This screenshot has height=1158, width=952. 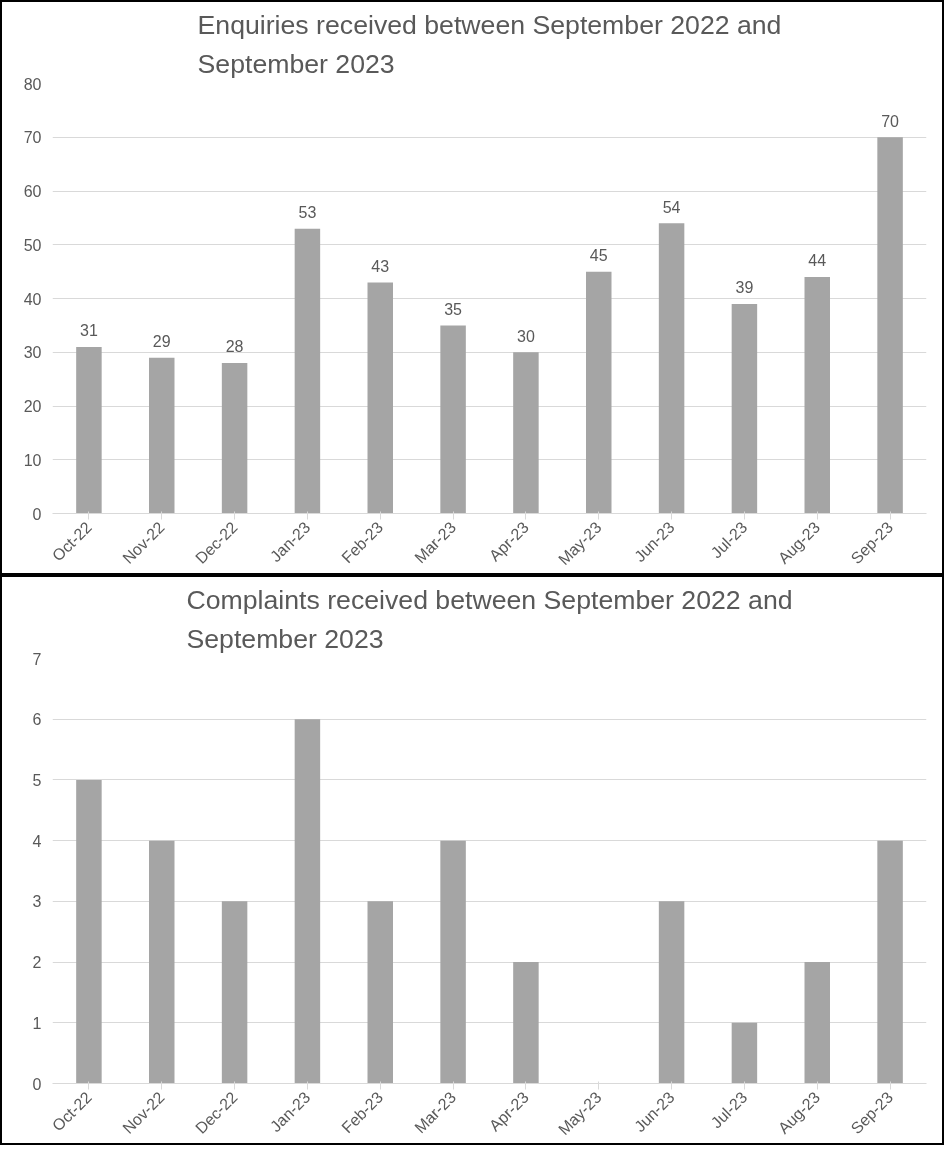 What do you see at coordinates (32, 460) in the screenshot?
I see `y-tick-label: 10` at bounding box center [32, 460].